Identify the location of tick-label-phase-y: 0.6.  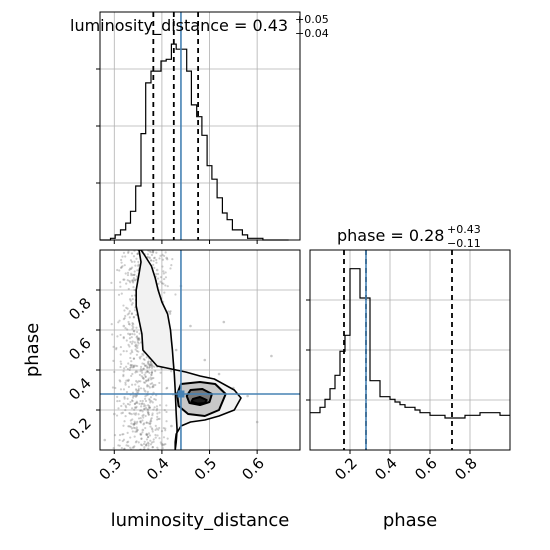
(80, 349).